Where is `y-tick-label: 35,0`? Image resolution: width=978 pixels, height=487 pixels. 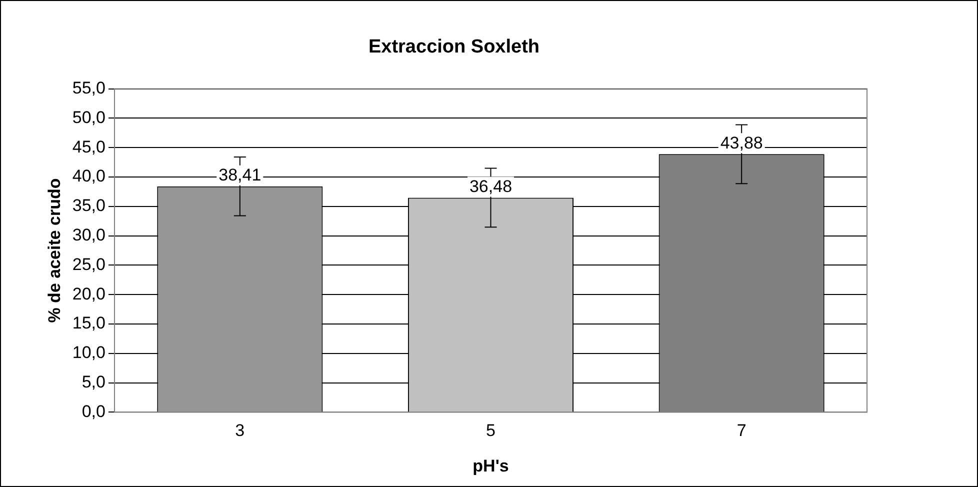 y-tick-label: 35,0 is located at coordinates (89, 206).